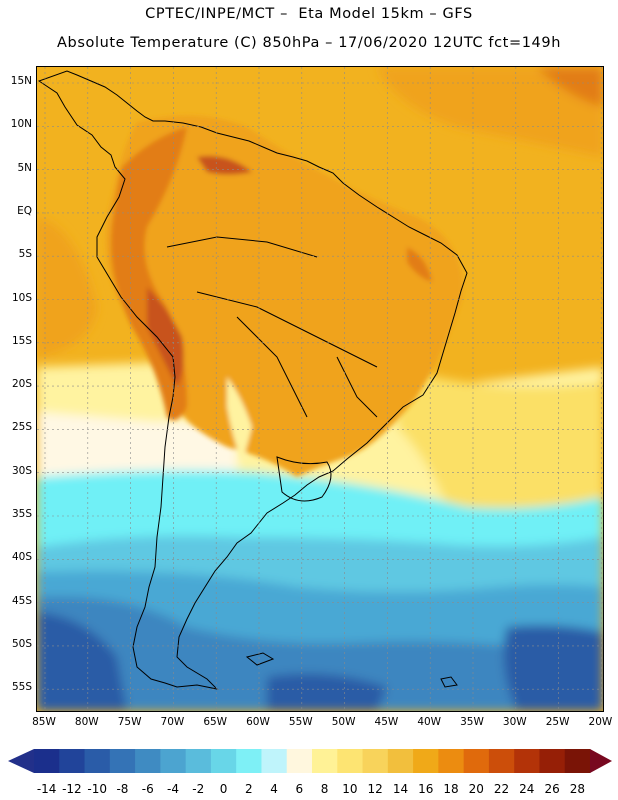  What do you see at coordinates (21, 687) in the screenshot?
I see `latitude-label: 55S` at bounding box center [21, 687].